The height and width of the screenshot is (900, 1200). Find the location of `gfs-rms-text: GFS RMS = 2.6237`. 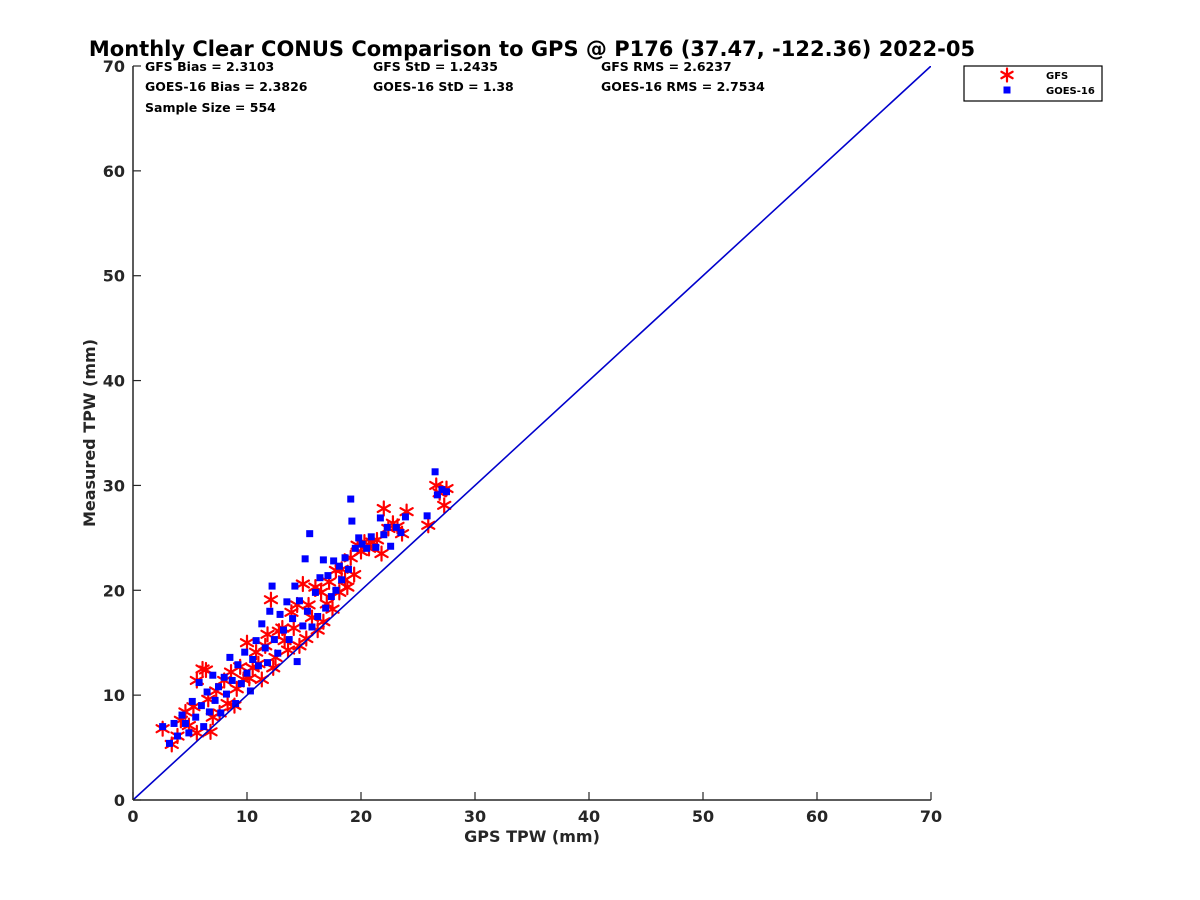

gfs-rms-text: GFS RMS = 2.6237 is located at coordinates (666, 66).